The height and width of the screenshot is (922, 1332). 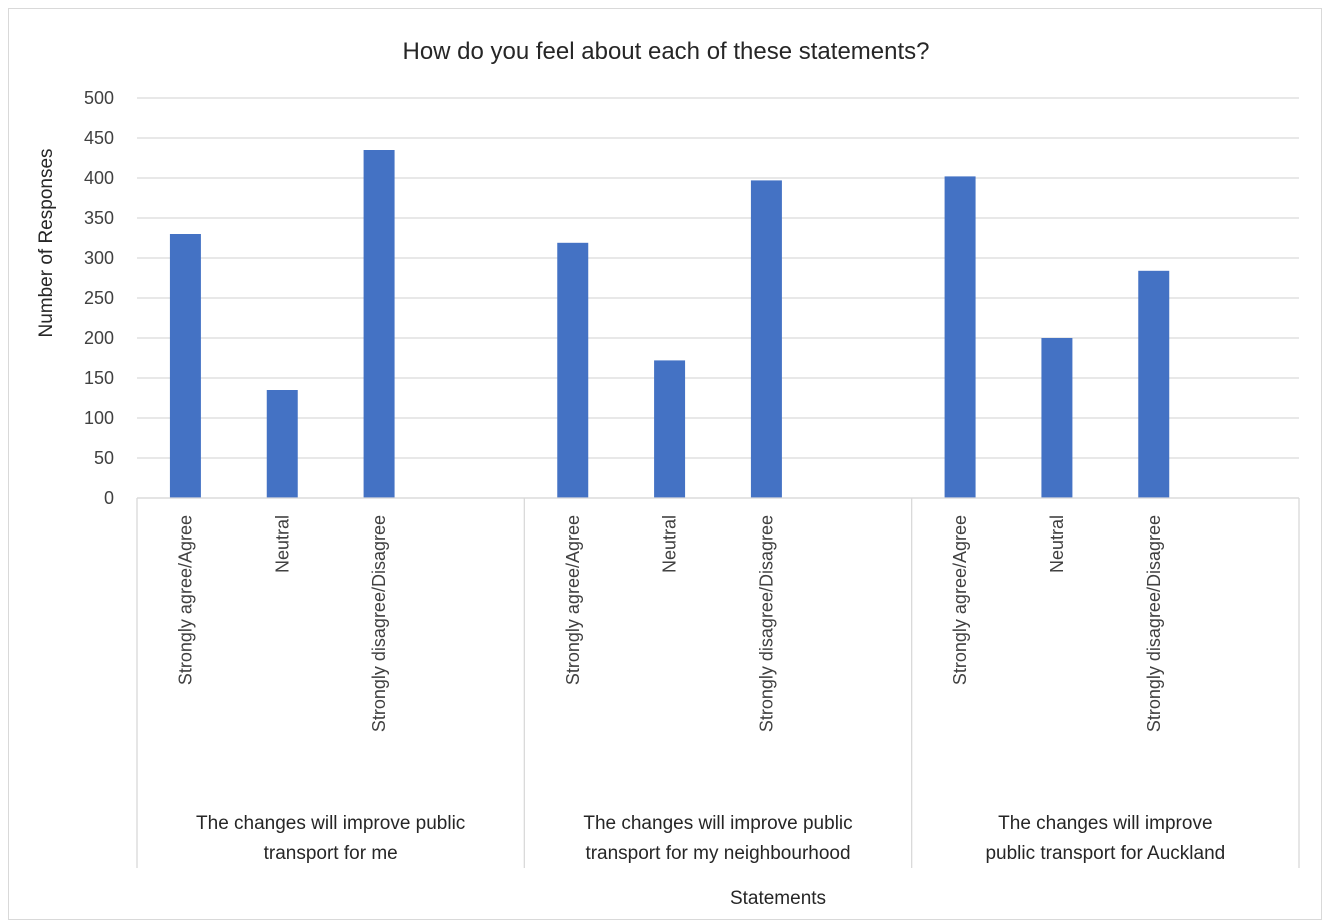 What do you see at coordinates (99, 418) in the screenshot?
I see `y-tick-label: 100` at bounding box center [99, 418].